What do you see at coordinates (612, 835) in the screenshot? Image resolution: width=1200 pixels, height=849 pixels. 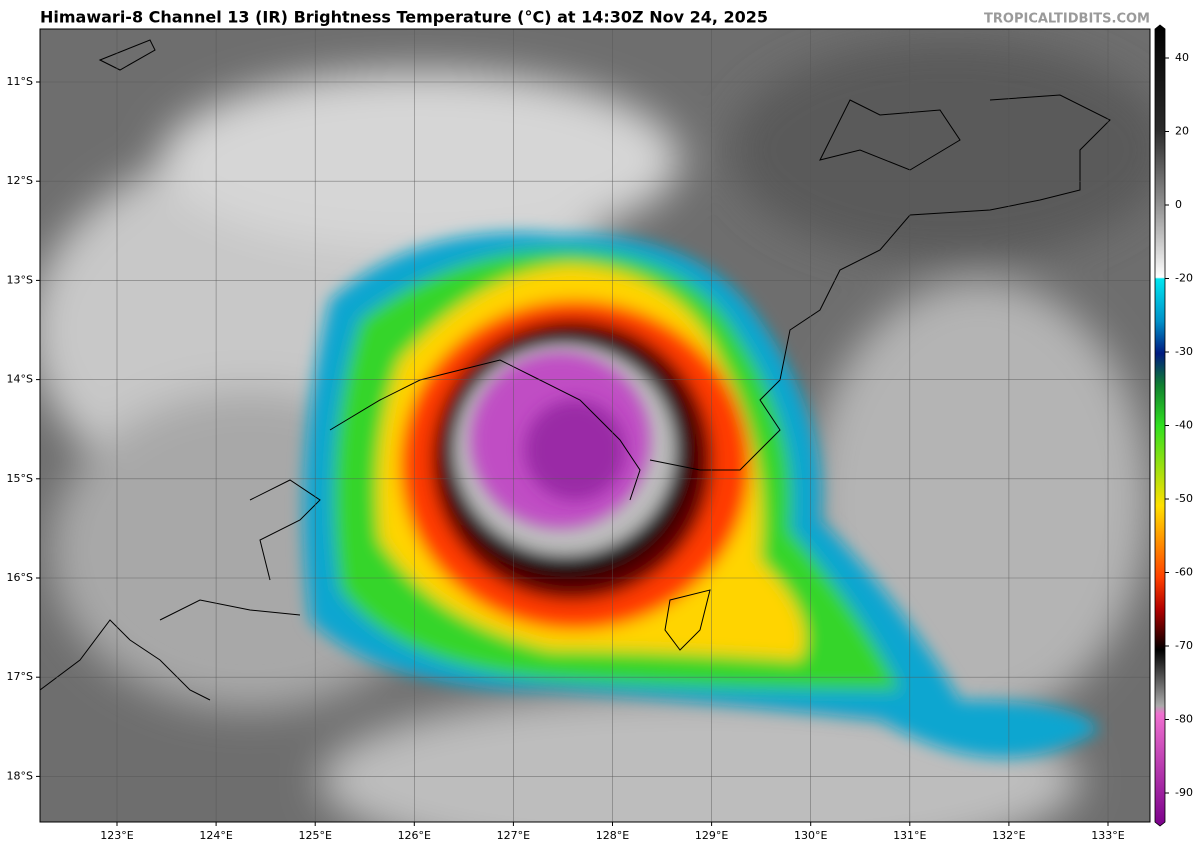 I see `longitude-label: 128°E` at bounding box center [612, 835].